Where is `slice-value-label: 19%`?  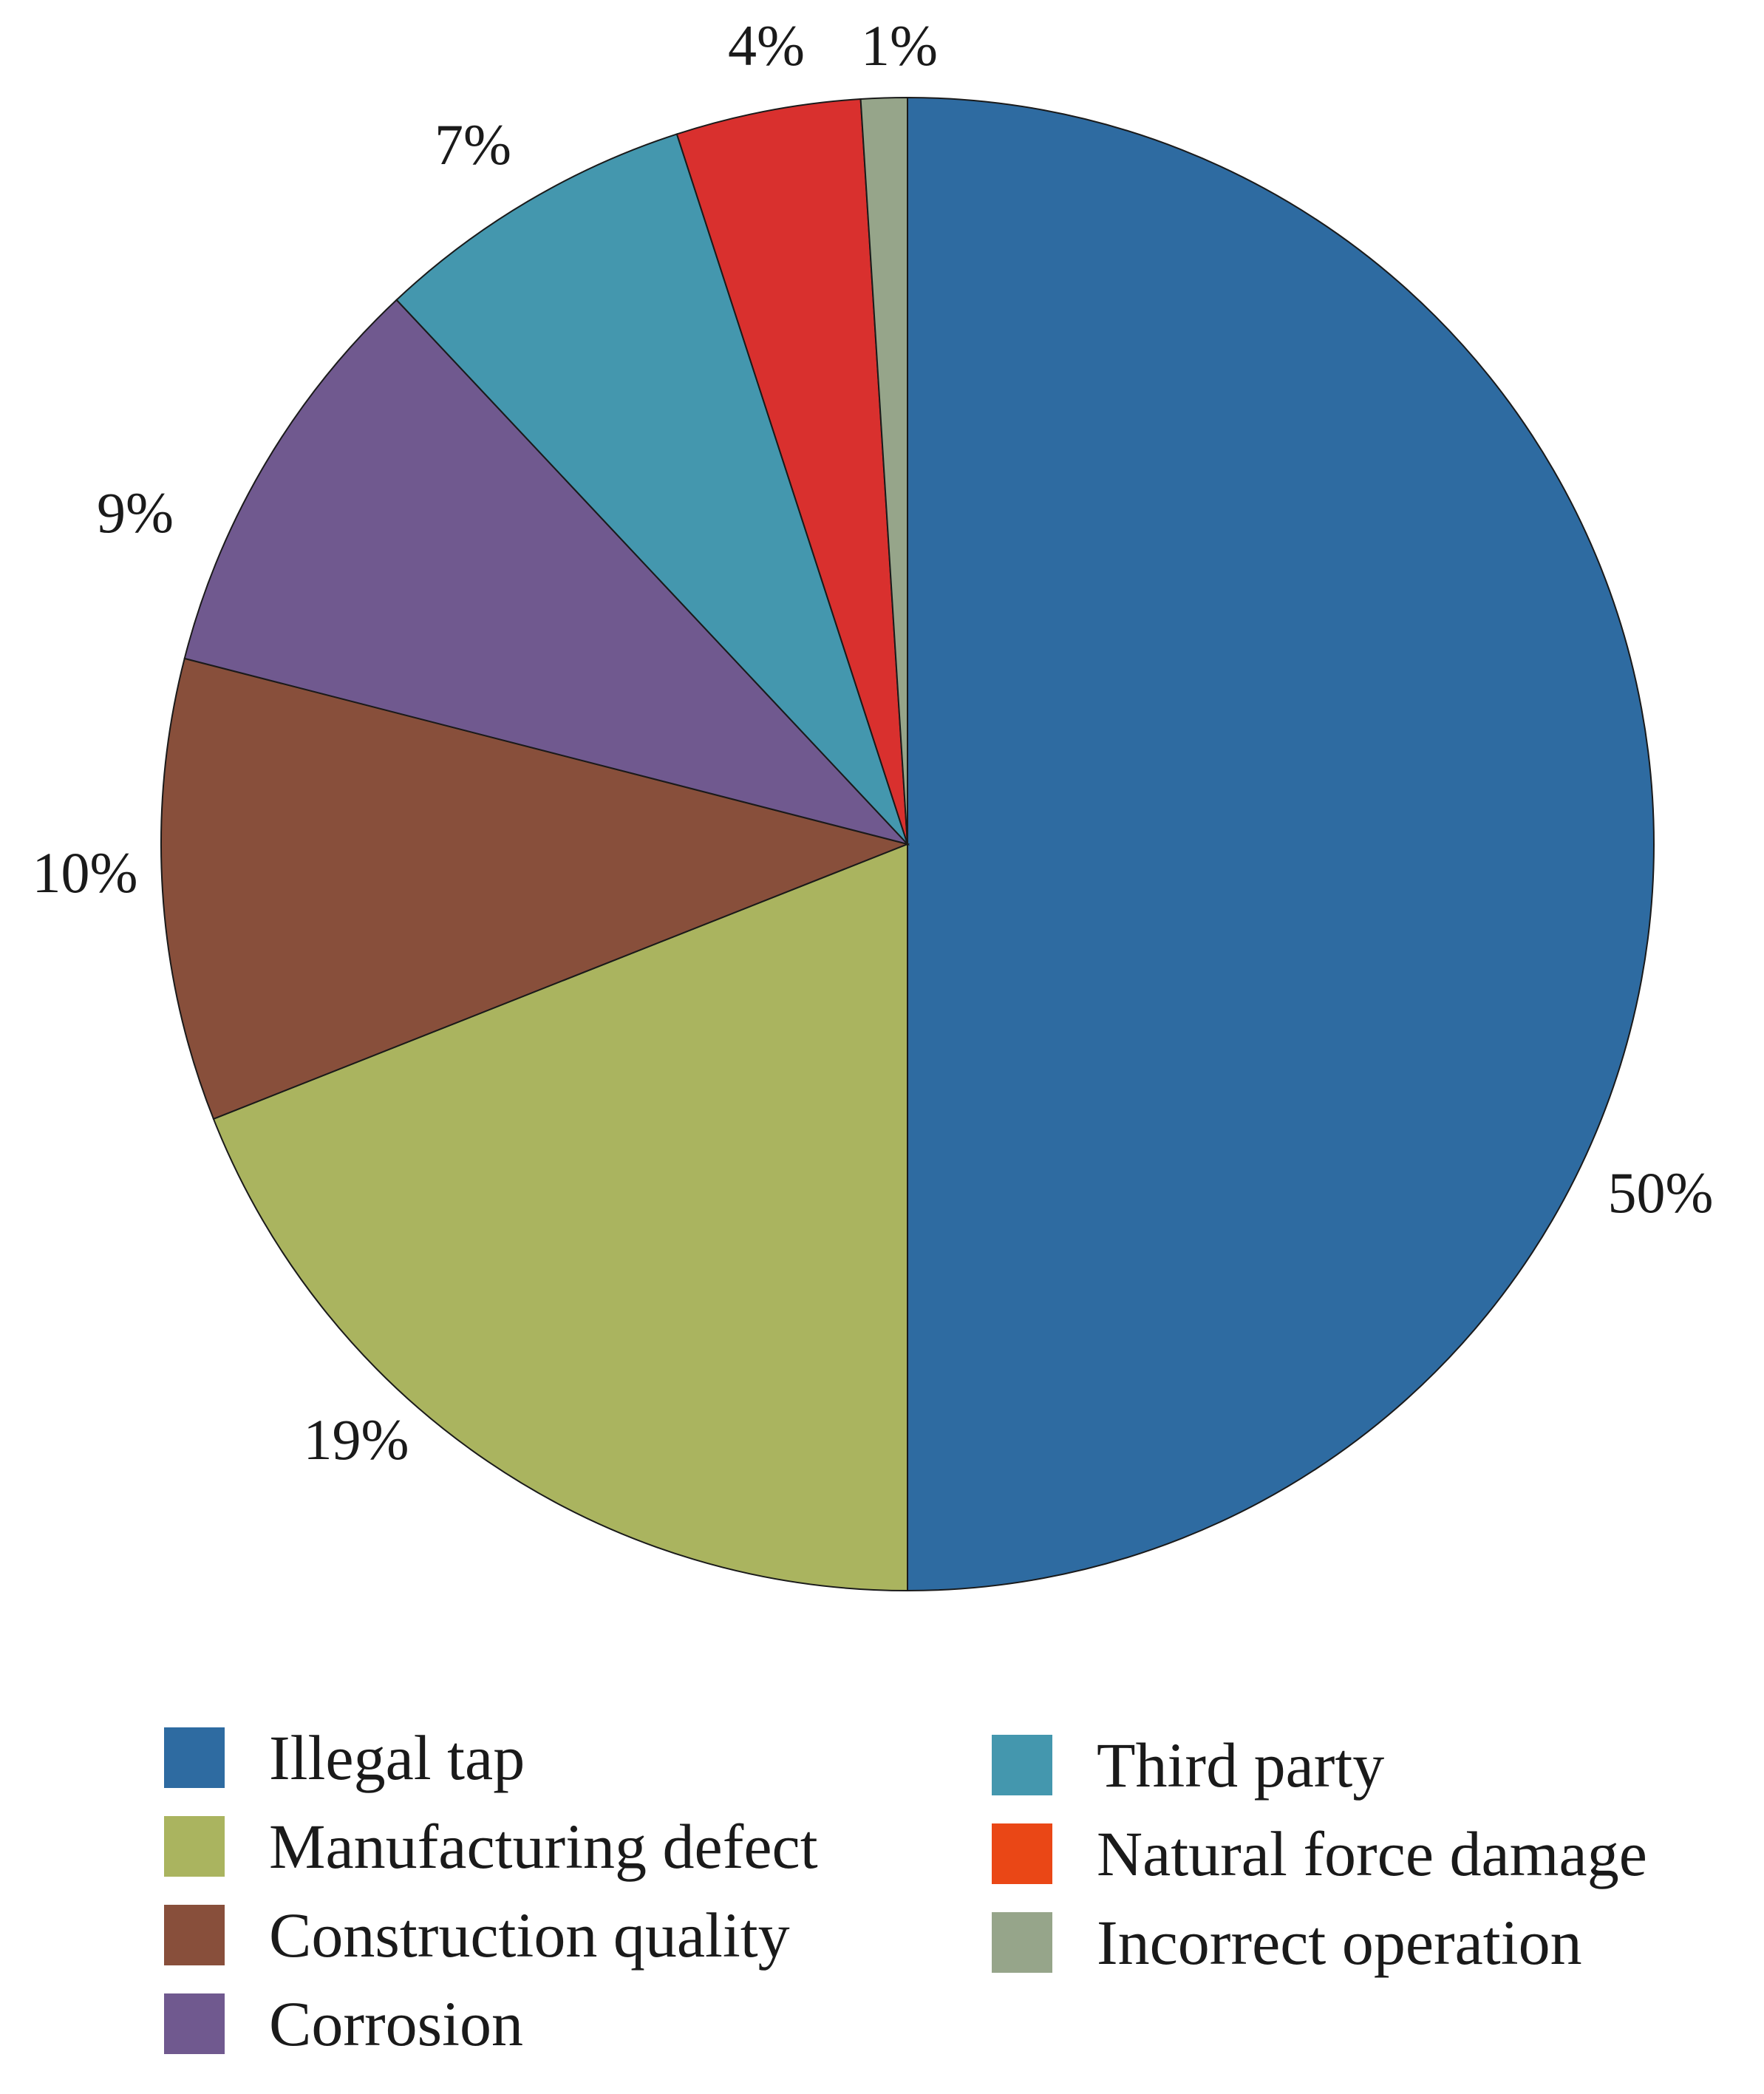 slice-value-label: 19% is located at coordinates (357, 1439).